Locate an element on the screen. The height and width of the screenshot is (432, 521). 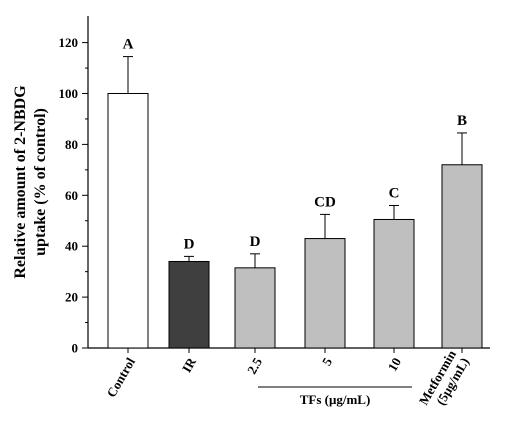
category-label-5: Metformin(5μg/mL) is located at coordinates (444, 377).